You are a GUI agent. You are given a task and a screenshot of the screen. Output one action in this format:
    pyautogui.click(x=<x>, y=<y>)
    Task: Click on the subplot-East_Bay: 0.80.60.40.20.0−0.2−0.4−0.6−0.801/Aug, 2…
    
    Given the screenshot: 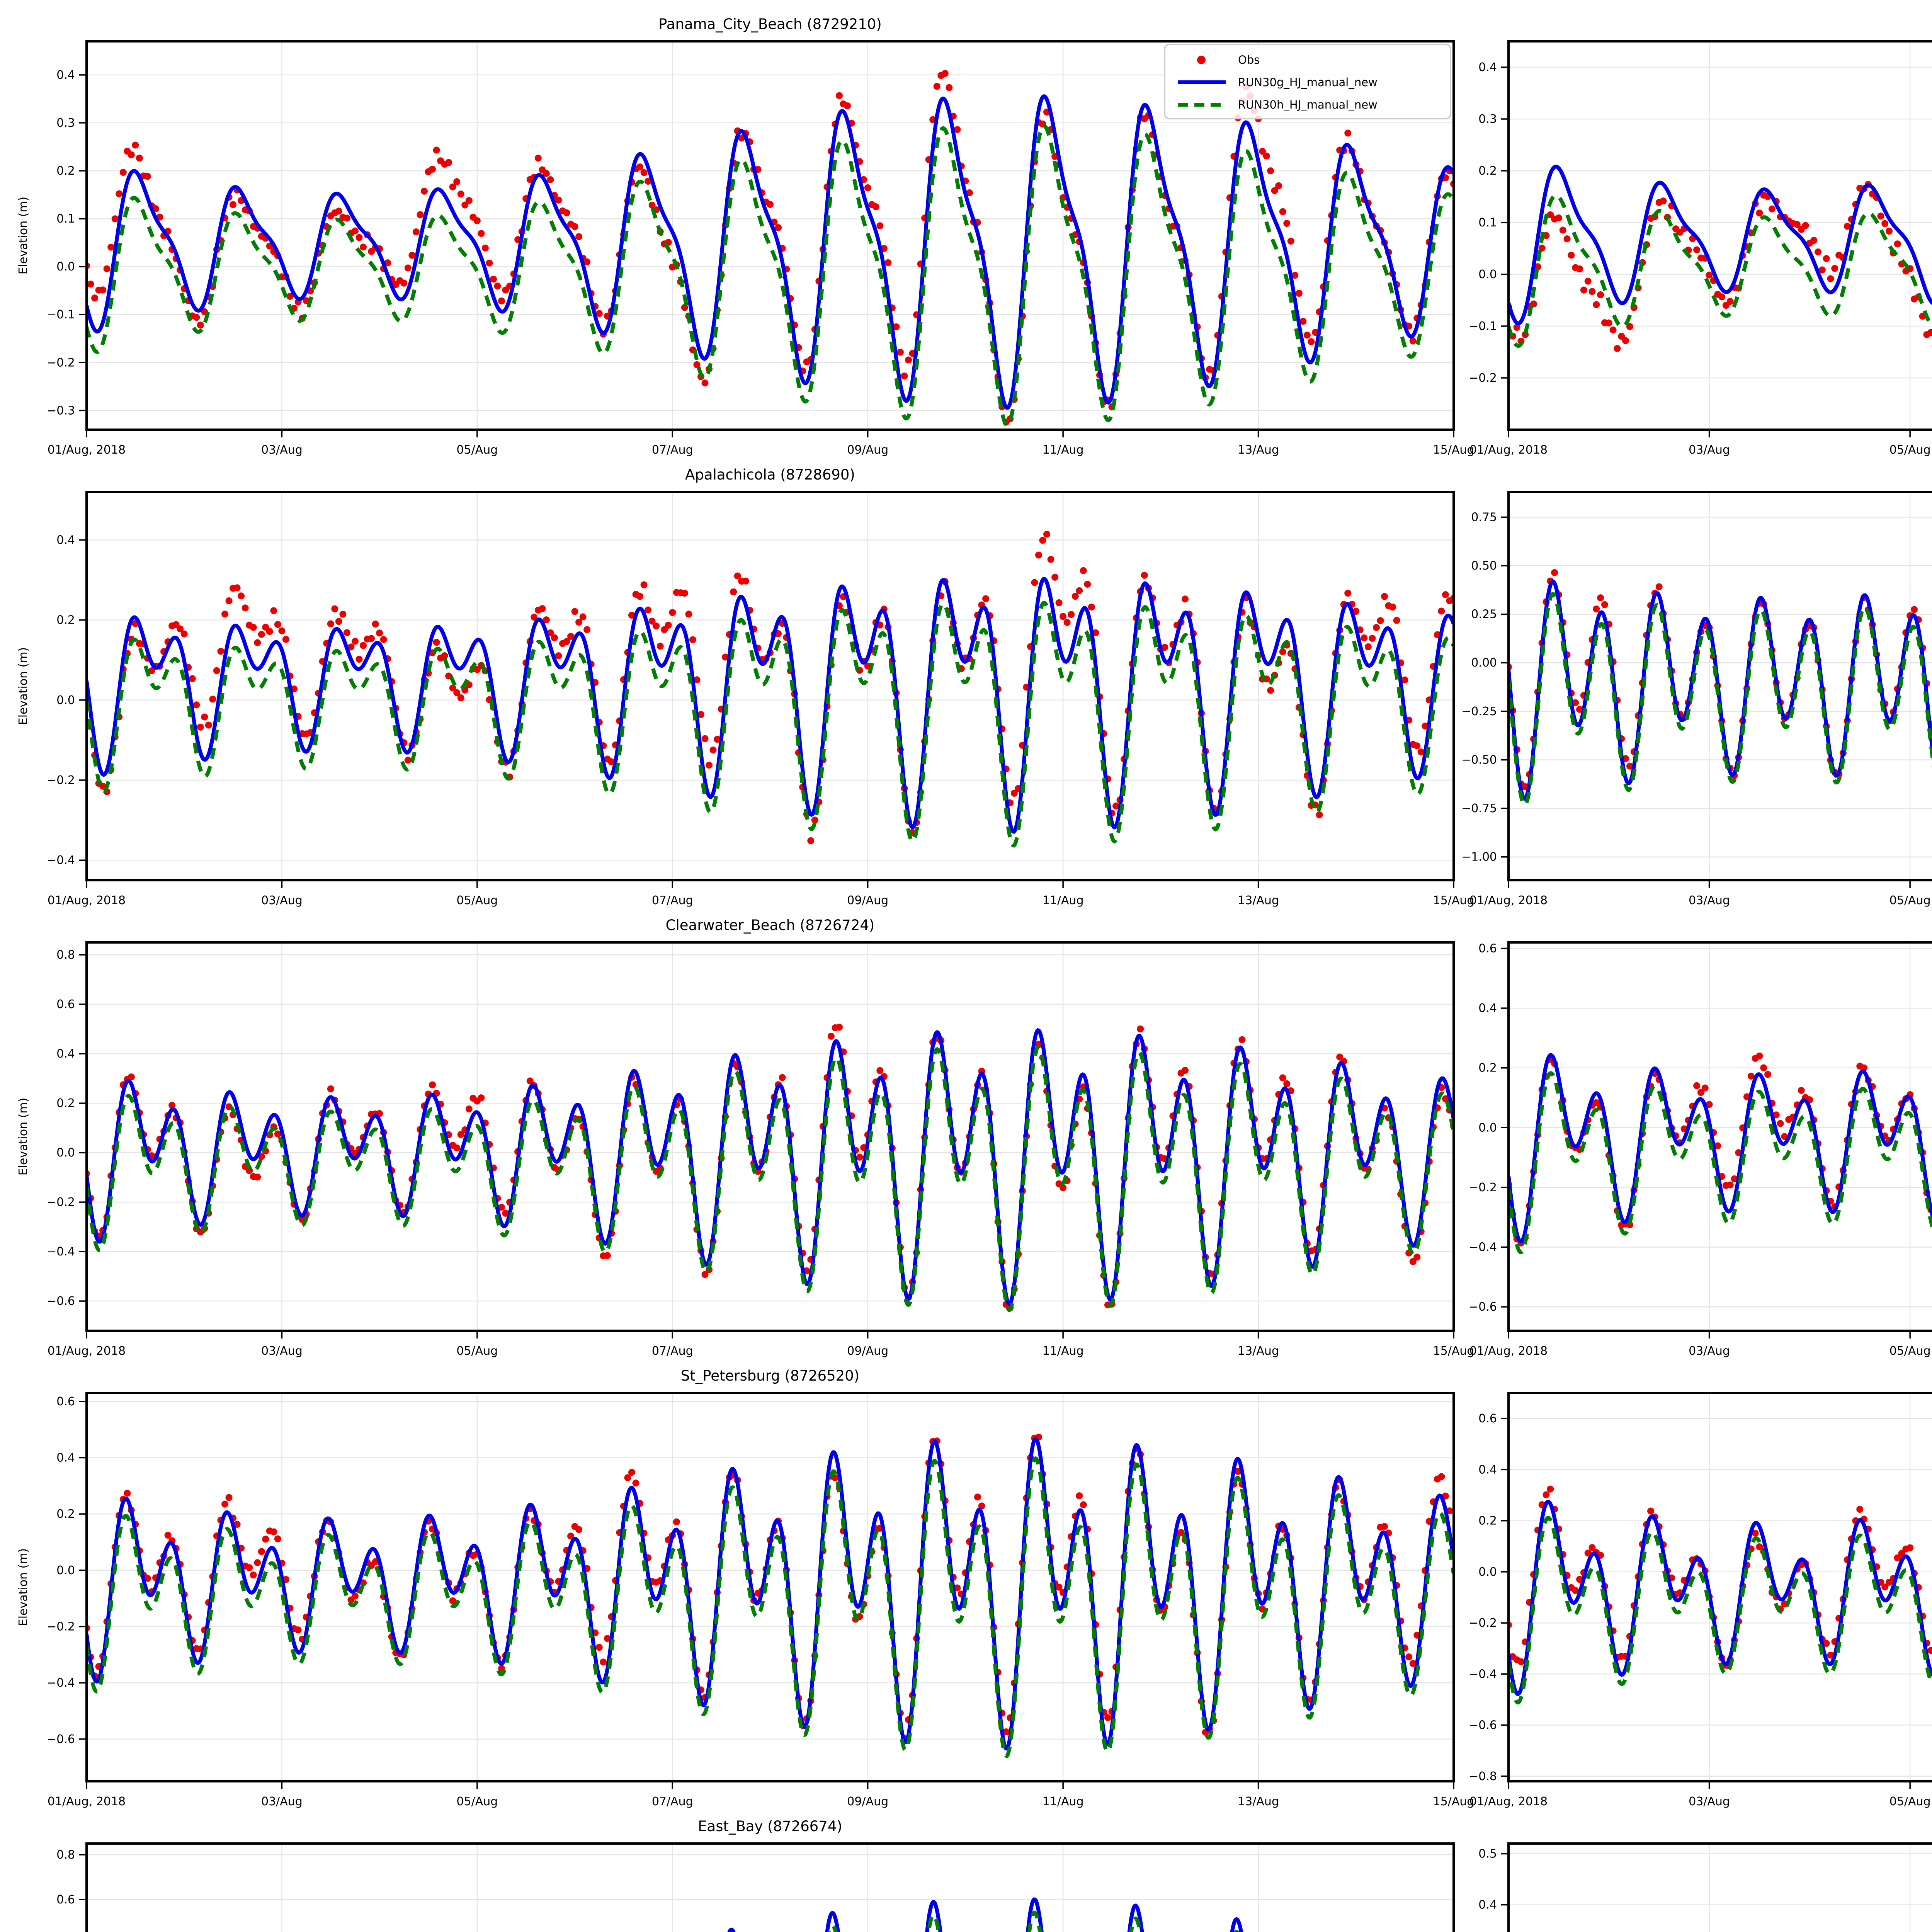 What is the action you would take?
    pyautogui.click(x=756, y=1875)
    